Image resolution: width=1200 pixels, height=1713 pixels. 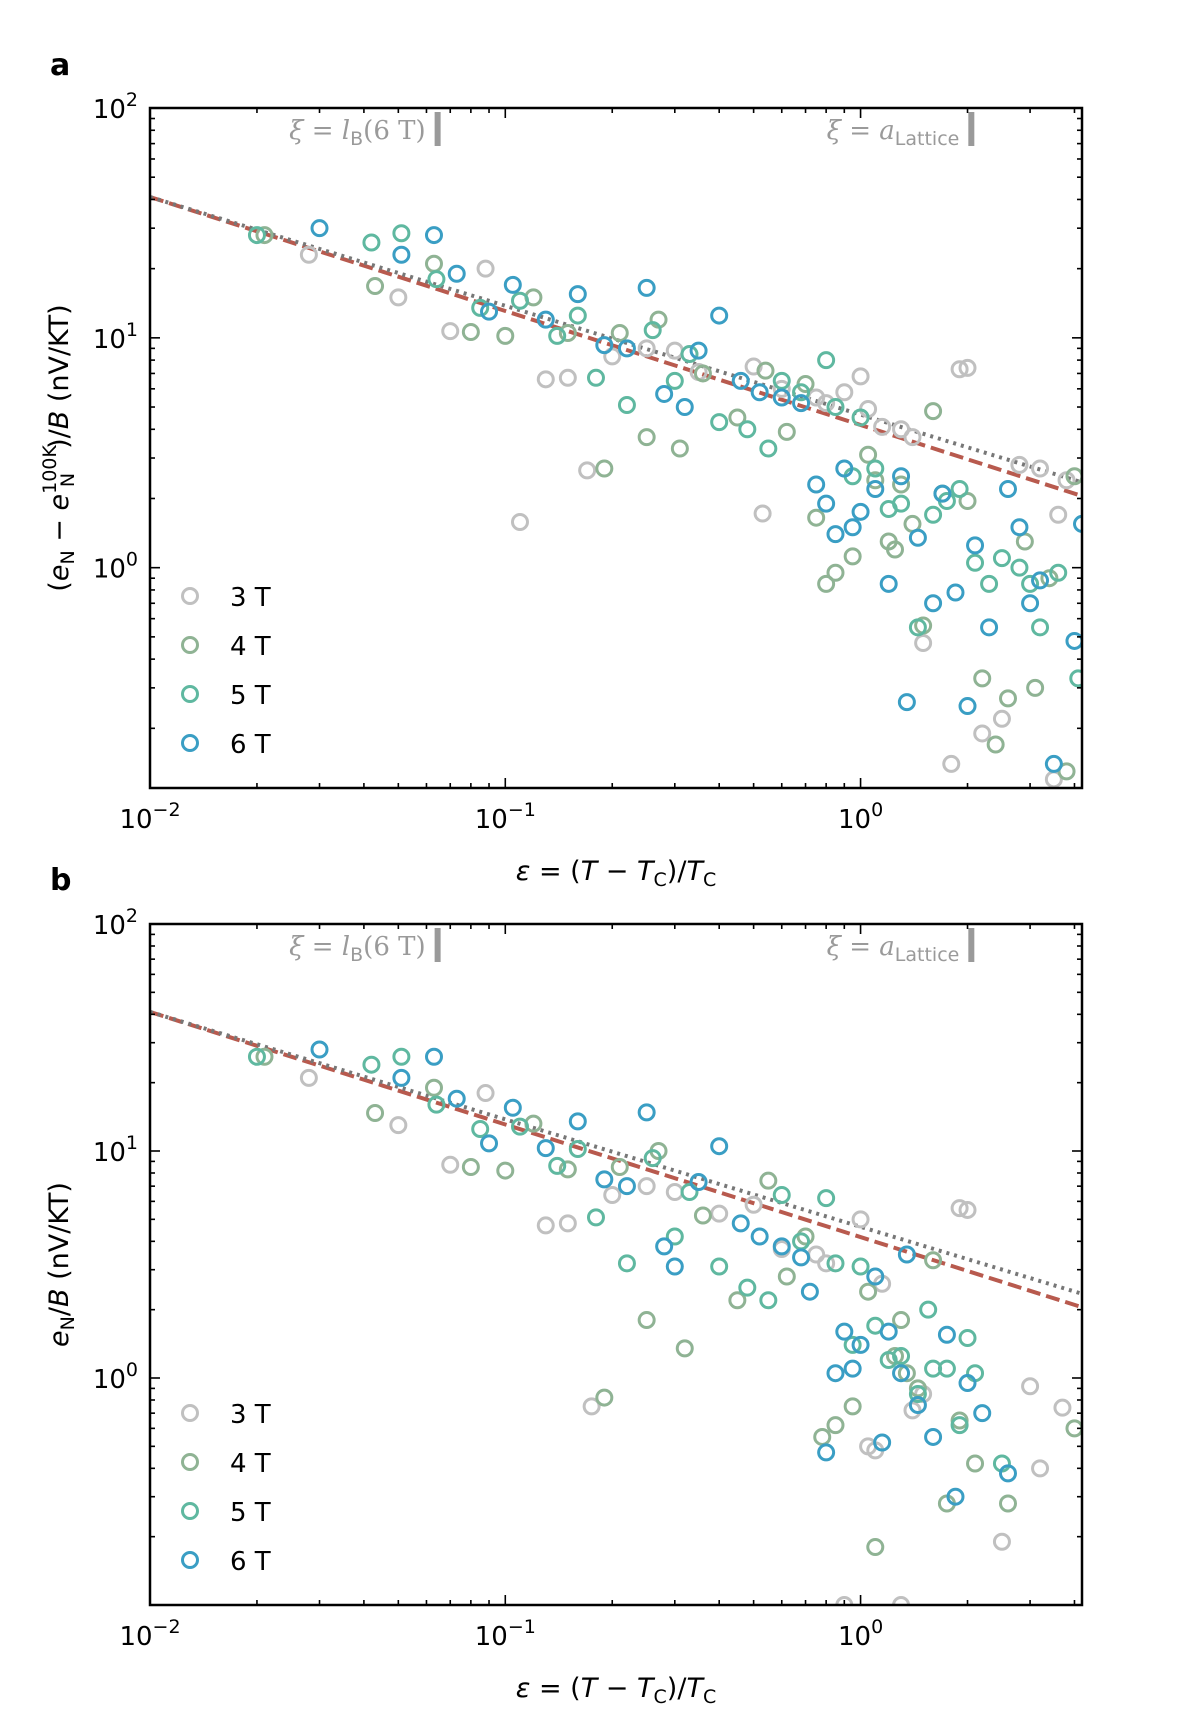 What do you see at coordinates (505, 817) in the screenshot?
I see `x-tick-label: 10⁻¹` at bounding box center [505, 817].